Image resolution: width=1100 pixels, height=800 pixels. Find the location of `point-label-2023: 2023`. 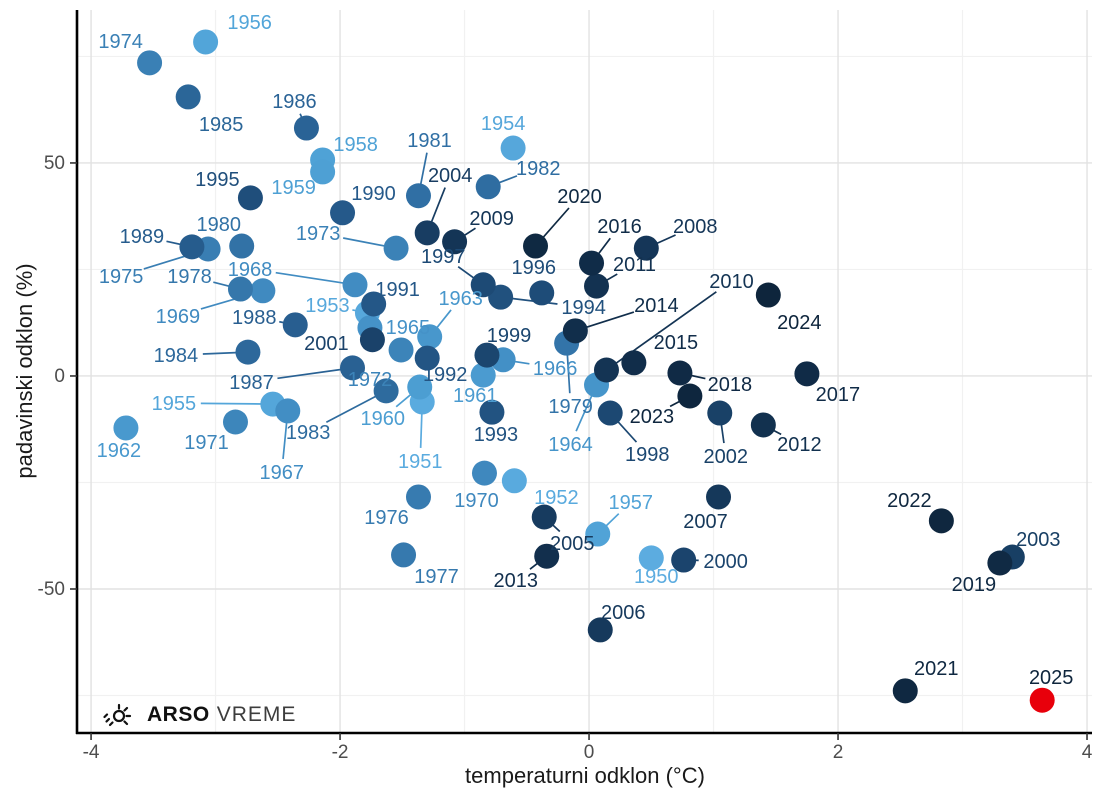

point-label-2023: 2023 is located at coordinates (652, 417).